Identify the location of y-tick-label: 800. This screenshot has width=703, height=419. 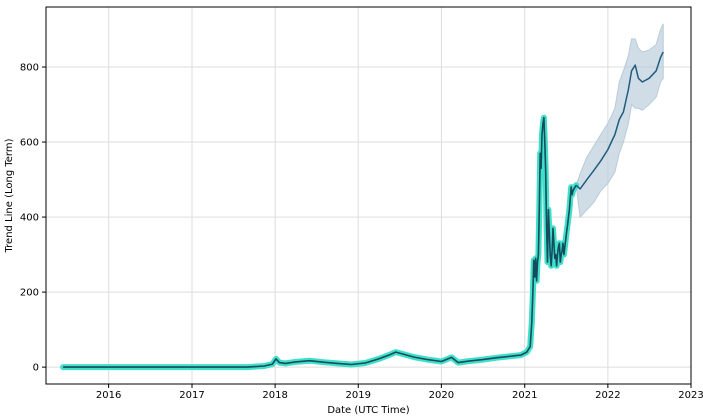
(29, 68).